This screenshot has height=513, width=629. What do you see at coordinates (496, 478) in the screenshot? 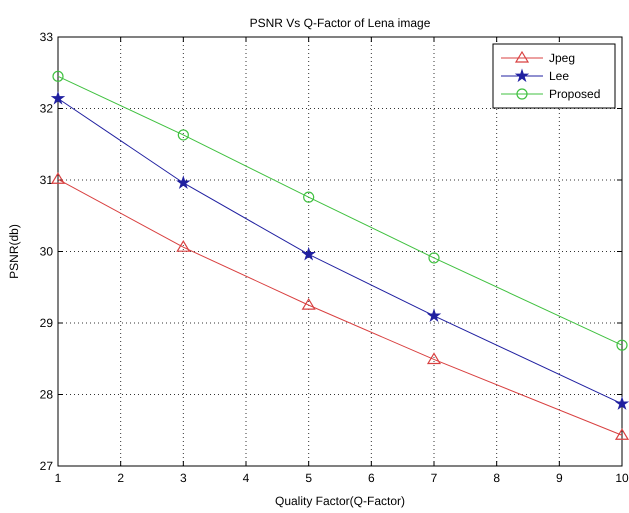
I see `x-tick-label: 8` at bounding box center [496, 478].